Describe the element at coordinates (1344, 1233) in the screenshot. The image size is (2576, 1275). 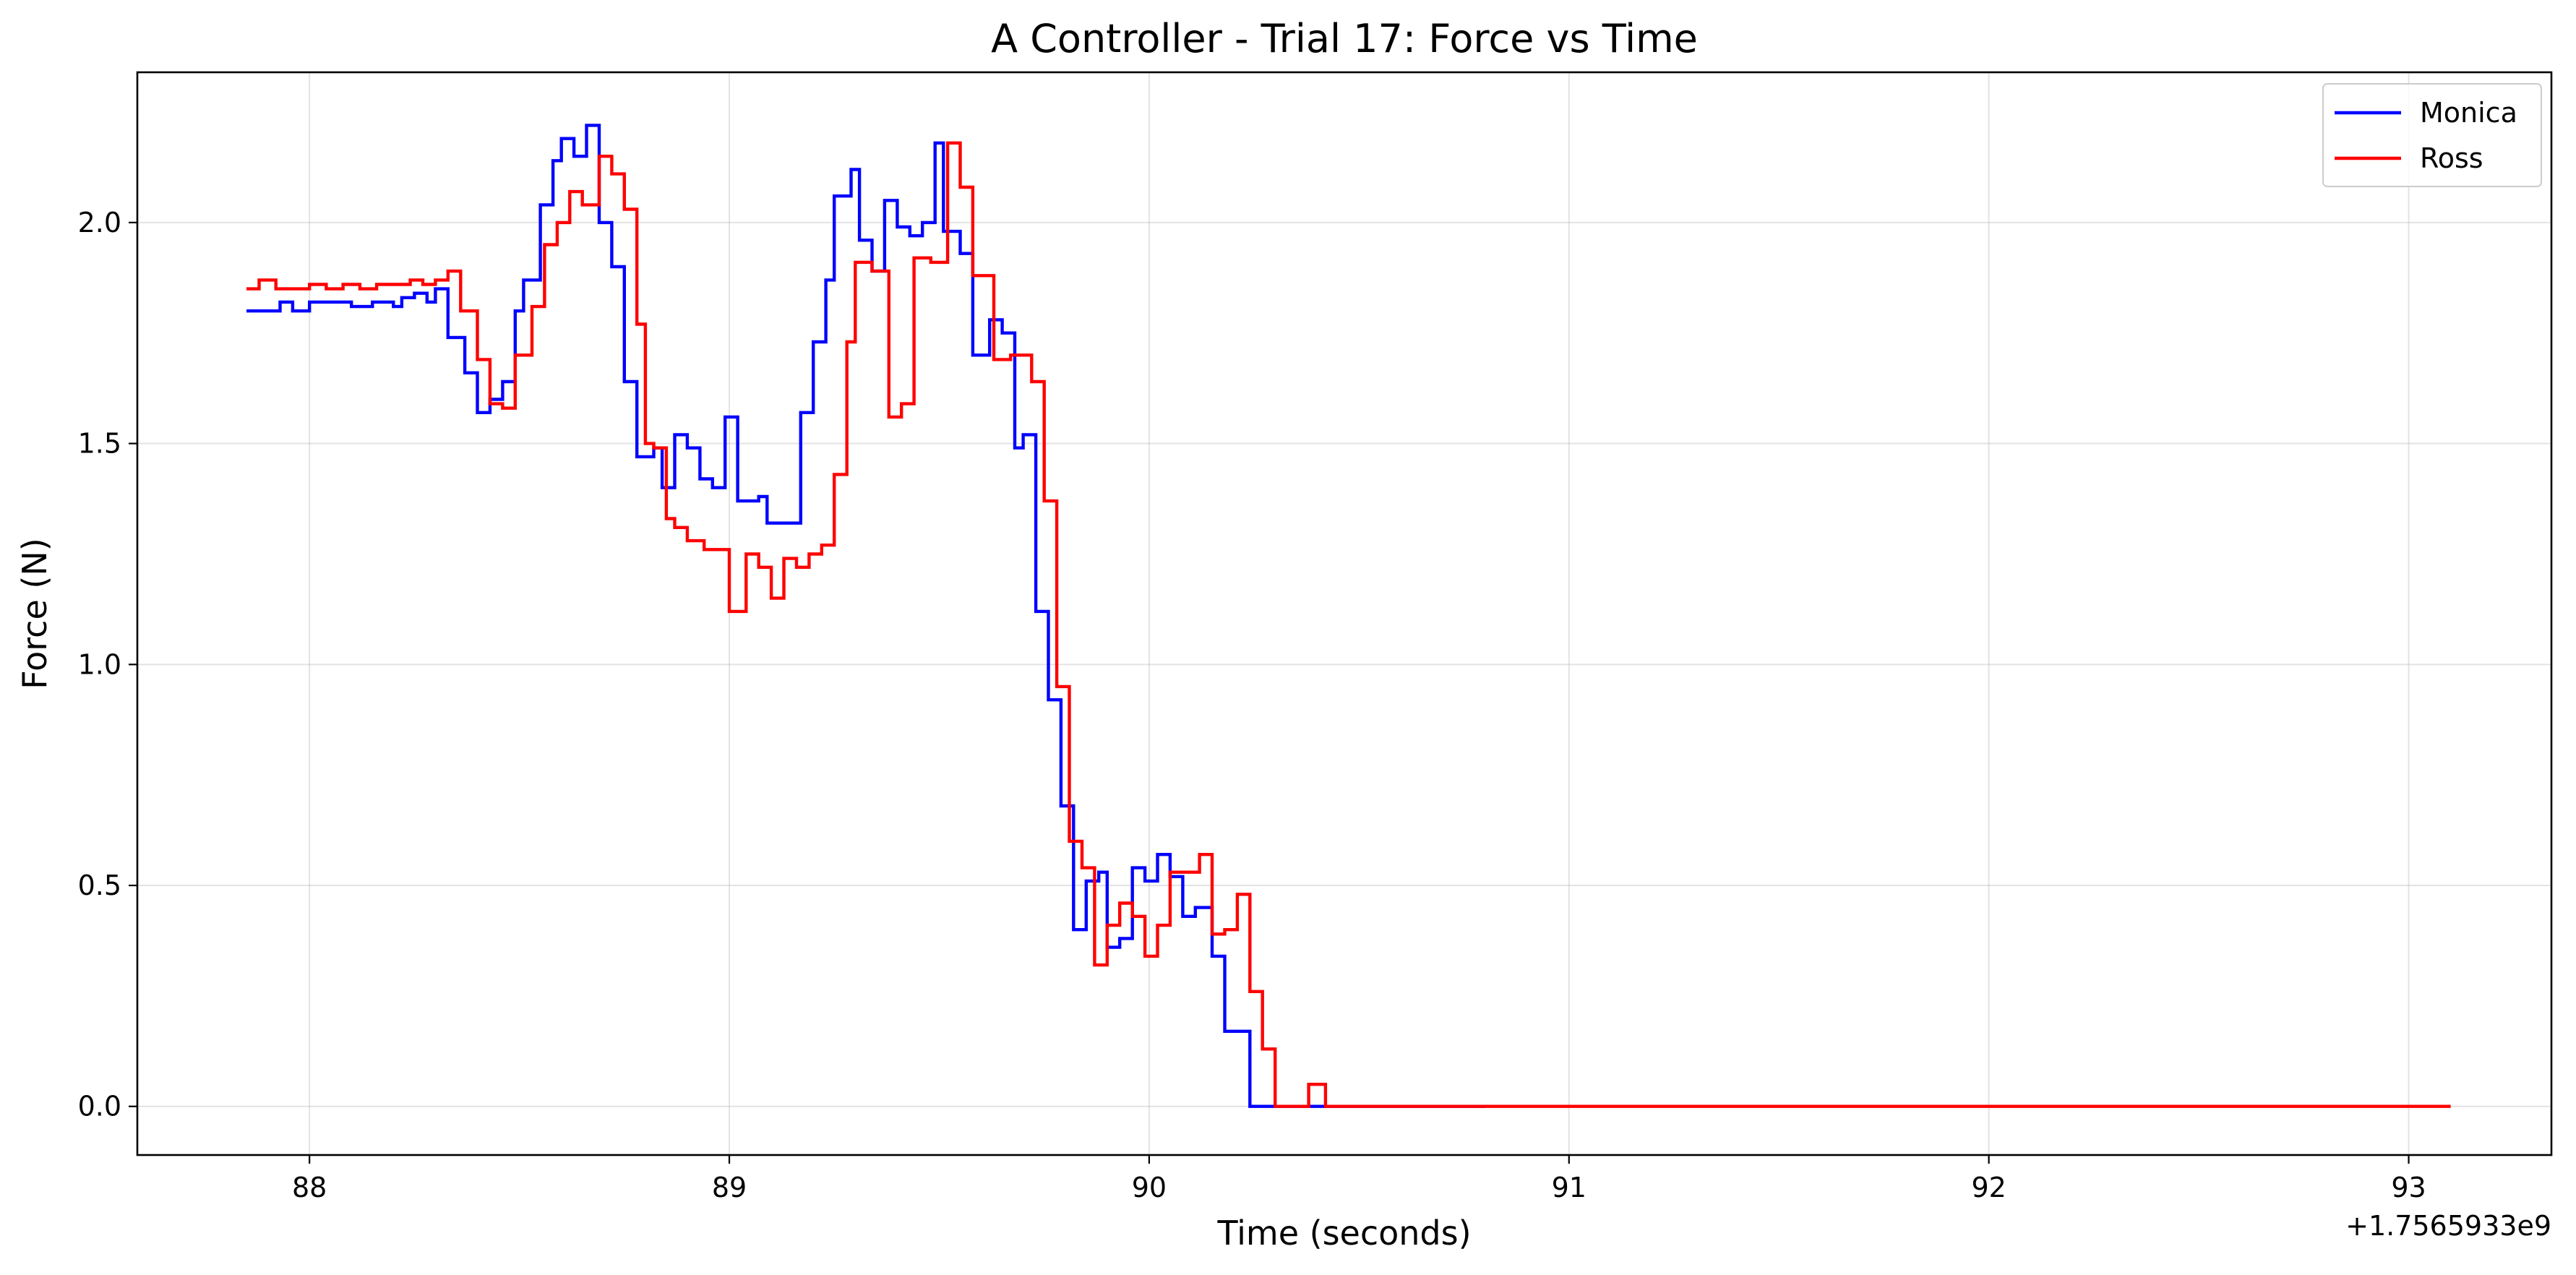
I see `x-axis-label: Time (seconds)` at that location.